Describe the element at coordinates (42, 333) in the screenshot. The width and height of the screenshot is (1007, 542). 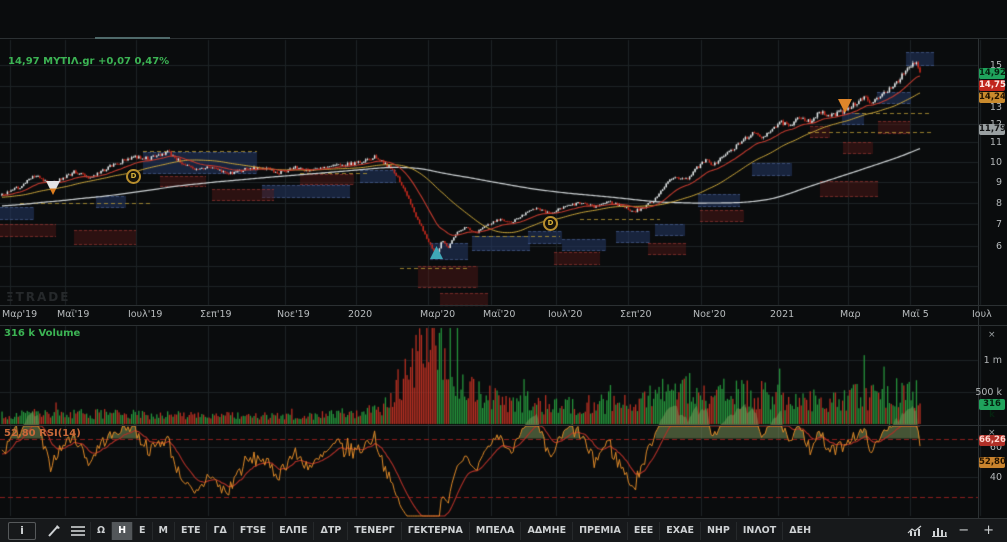
I see `volume-legend: 316 k Volume` at that location.